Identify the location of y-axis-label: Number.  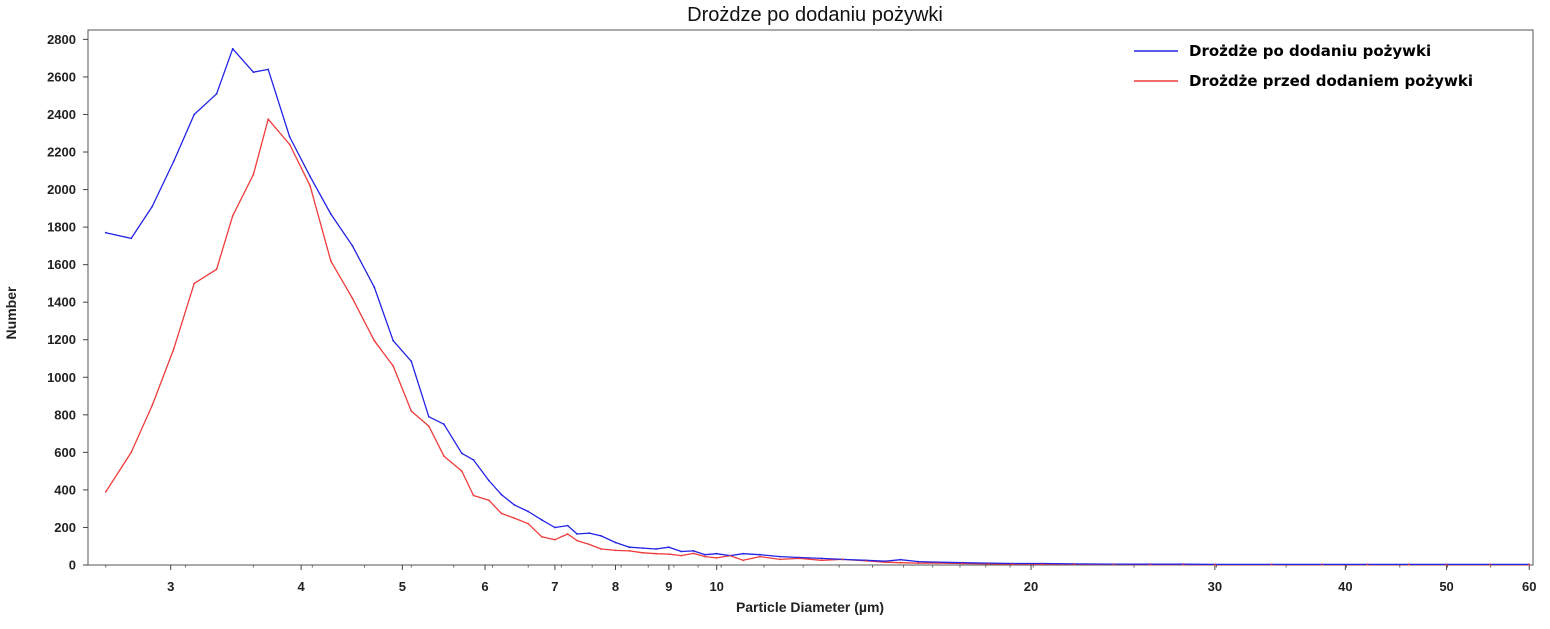
(11, 312).